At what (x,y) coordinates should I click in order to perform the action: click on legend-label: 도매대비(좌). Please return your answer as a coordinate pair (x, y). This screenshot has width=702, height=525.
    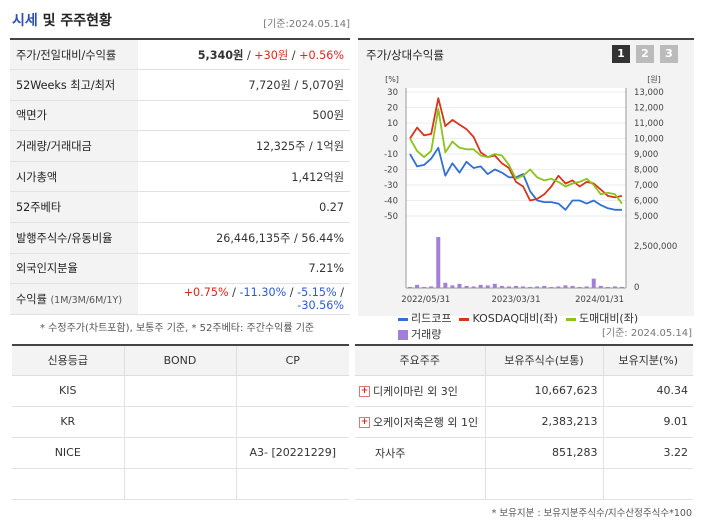
    Looking at the image, I should click on (608, 318).